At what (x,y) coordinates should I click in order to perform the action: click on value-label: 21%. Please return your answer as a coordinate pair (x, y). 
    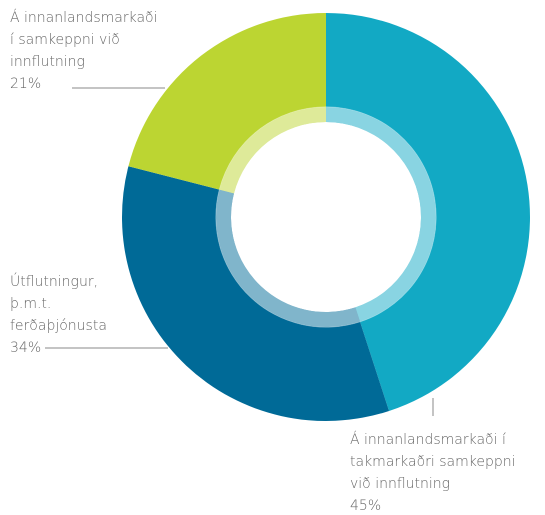
    Looking at the image, I should click on (25, 84).